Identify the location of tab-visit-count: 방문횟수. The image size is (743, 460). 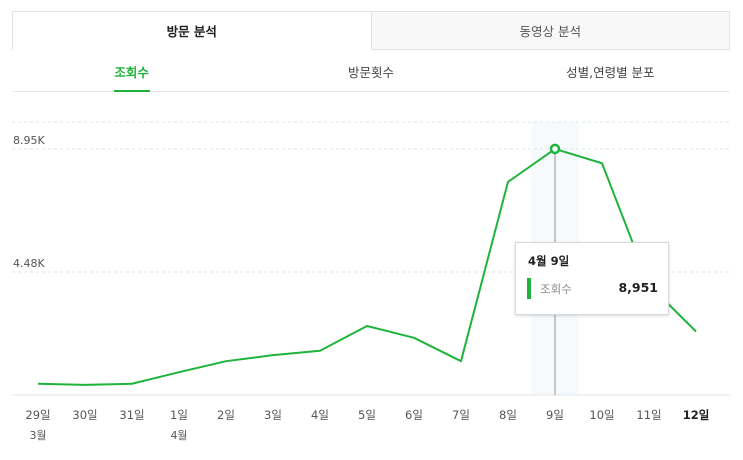
(370, 72).